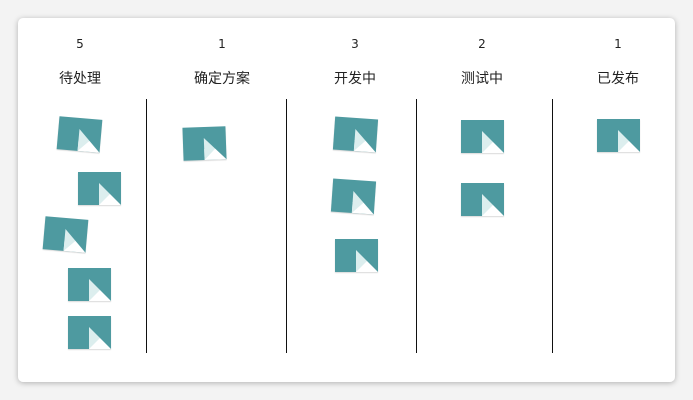 This screenshot has height=400, width=693. Describe the element at coordinates (80, 44) in the screenshot. I see `column-count-pending: 5` at that location.